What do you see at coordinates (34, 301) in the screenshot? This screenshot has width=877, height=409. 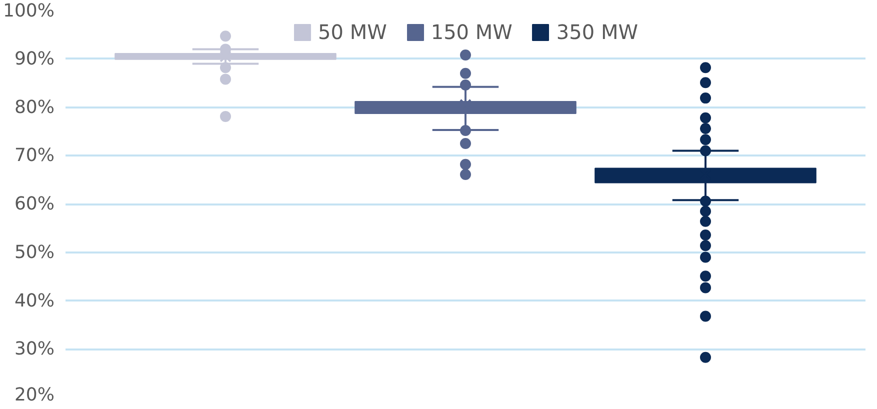 I see `y-tick-label: 40%` at bounding box center [34, 301].